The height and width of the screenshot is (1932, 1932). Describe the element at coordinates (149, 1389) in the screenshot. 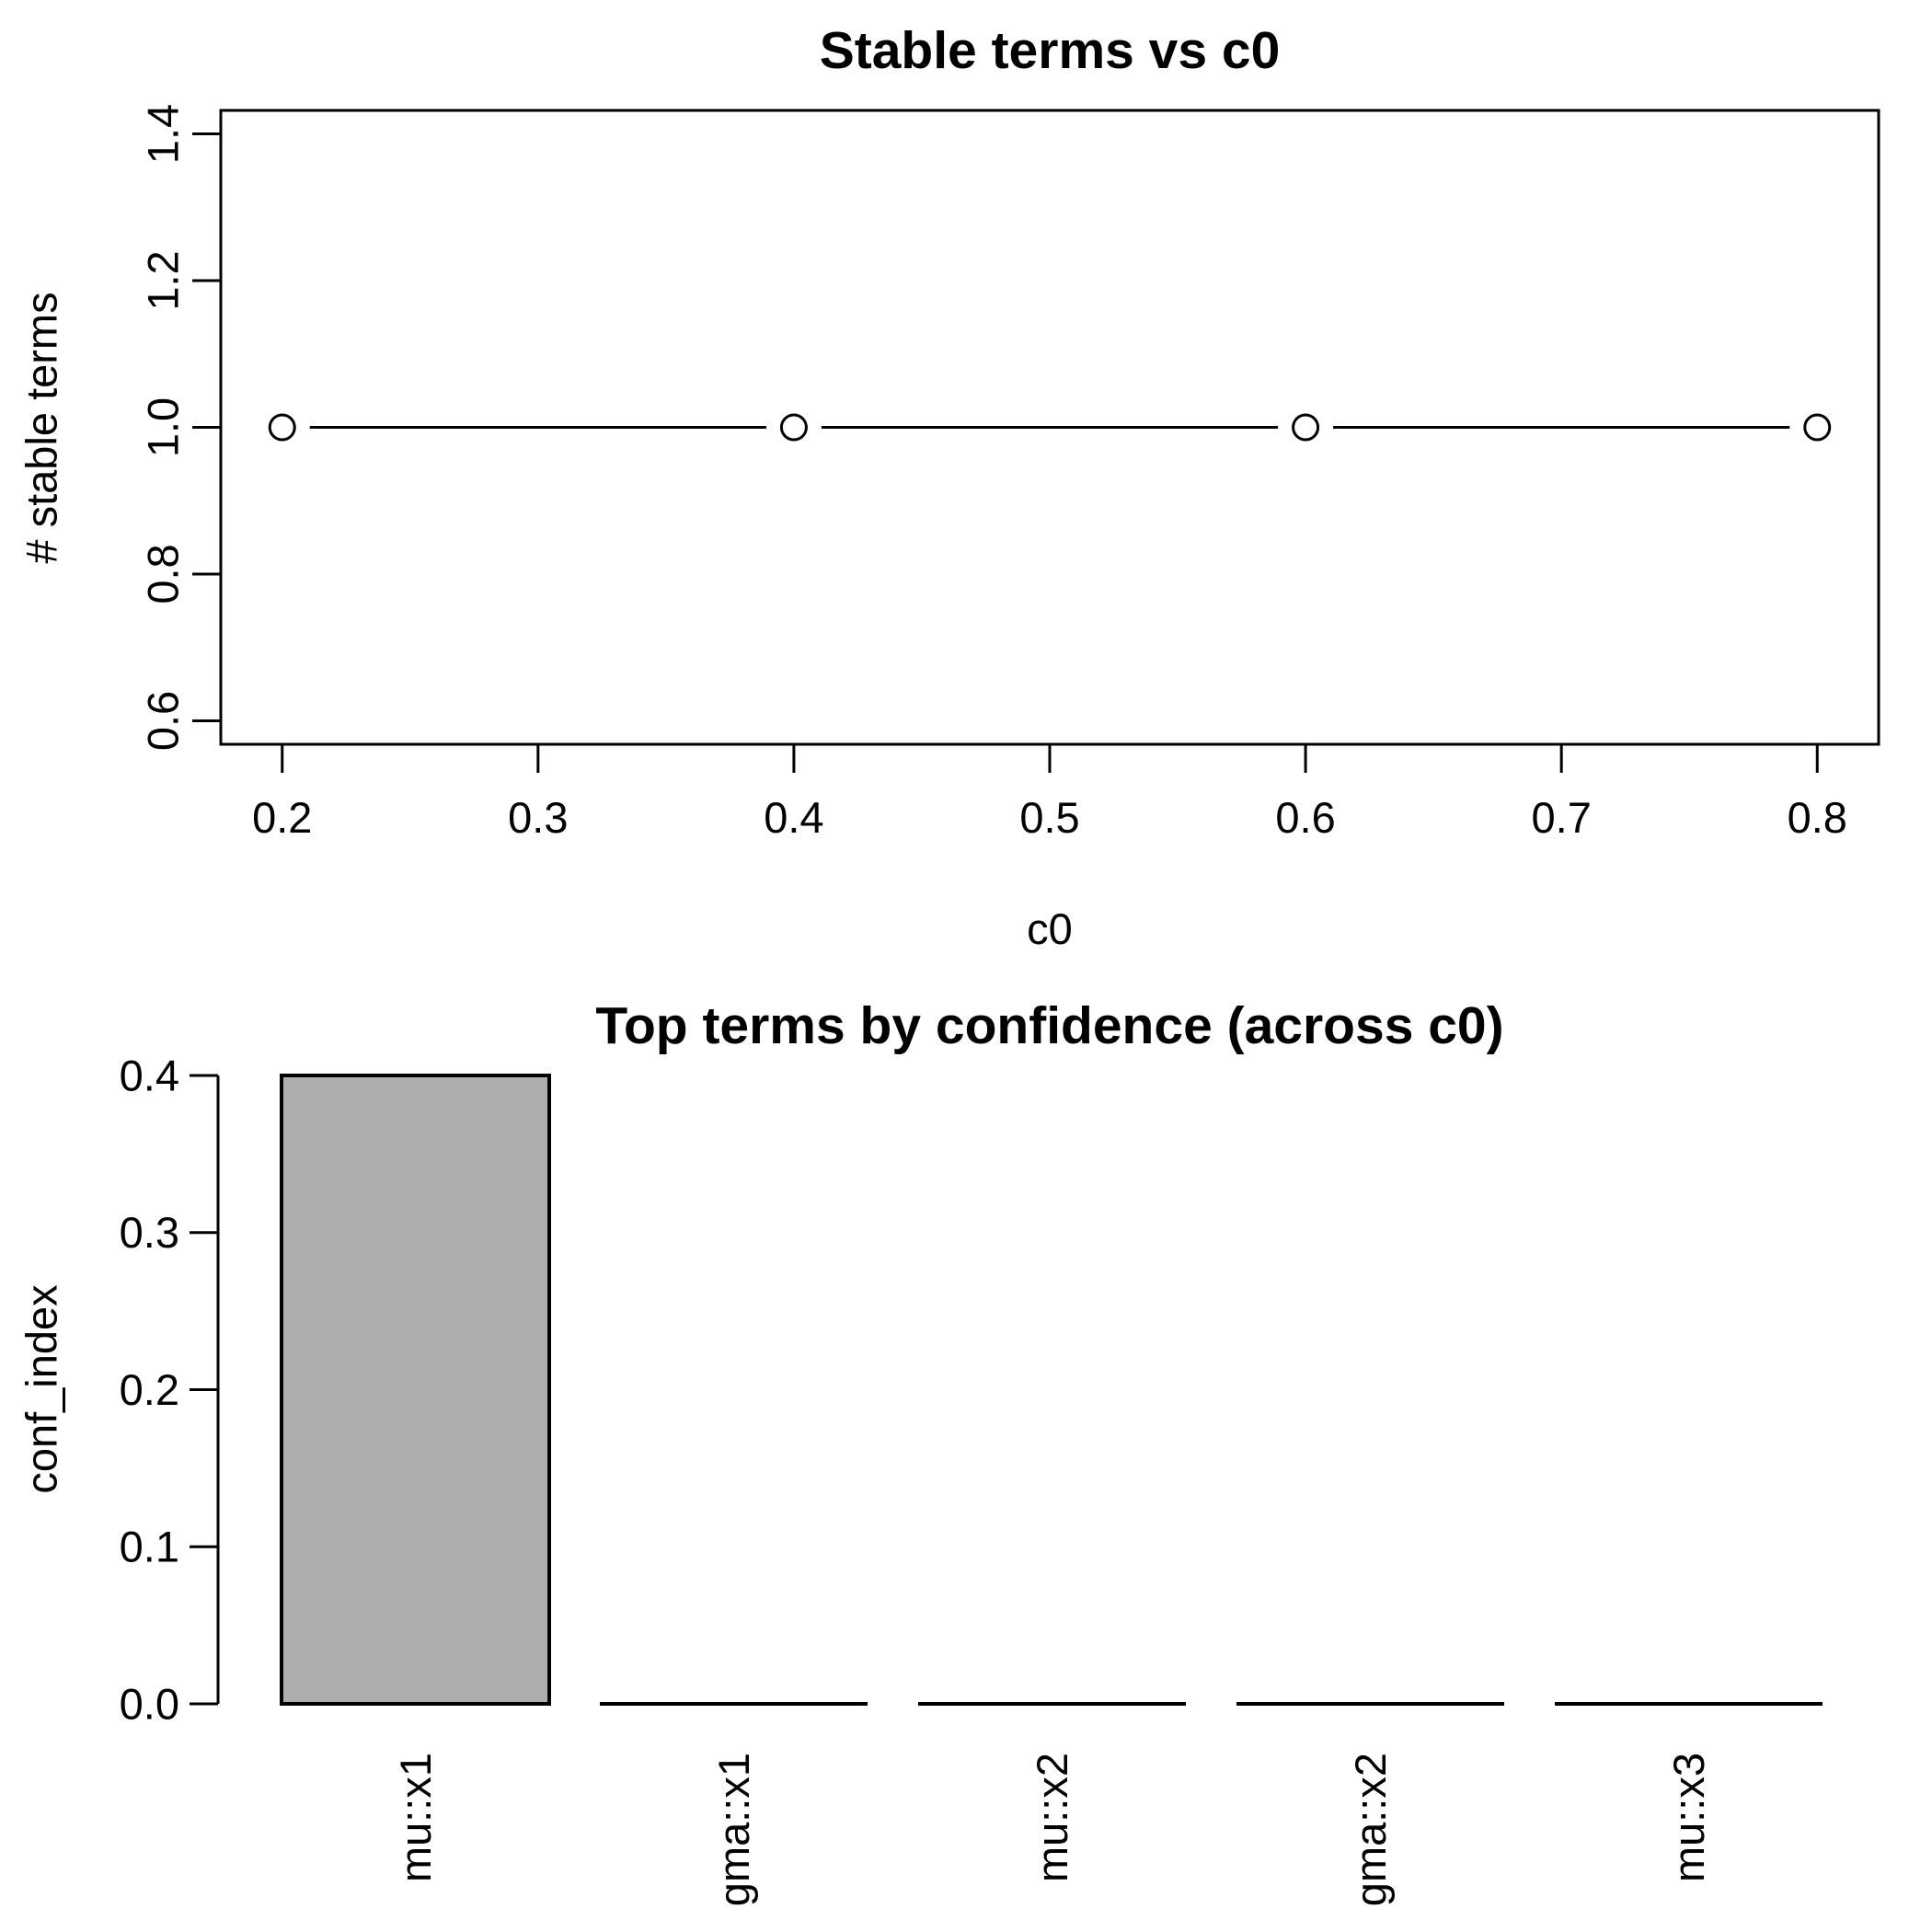

I see `y-tick-label: 0.2` at that location.